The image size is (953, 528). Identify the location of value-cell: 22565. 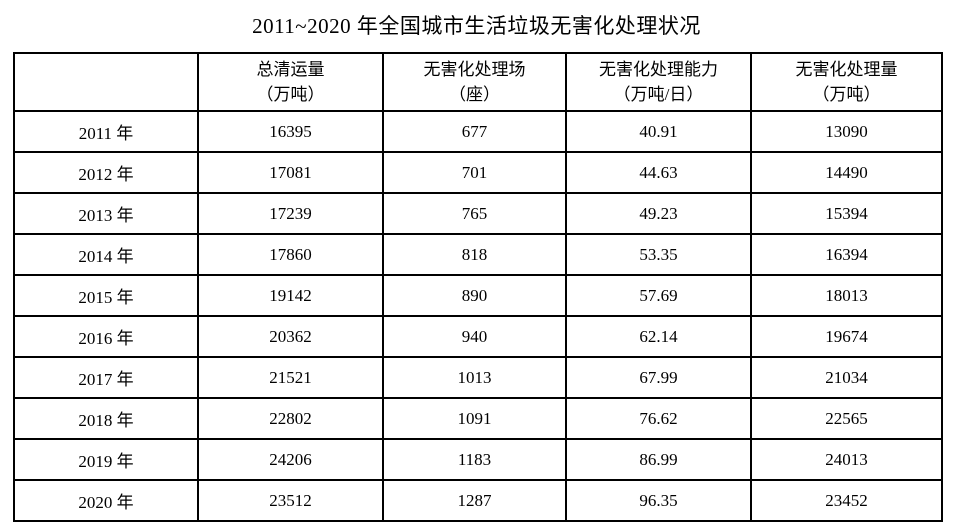
(846, 418).